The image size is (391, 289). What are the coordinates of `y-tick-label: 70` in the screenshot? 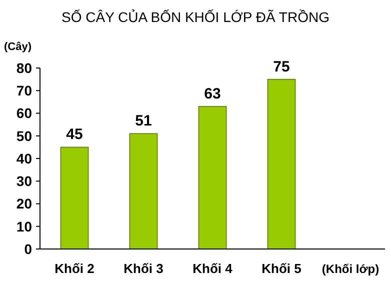 It's located at (24, 90).